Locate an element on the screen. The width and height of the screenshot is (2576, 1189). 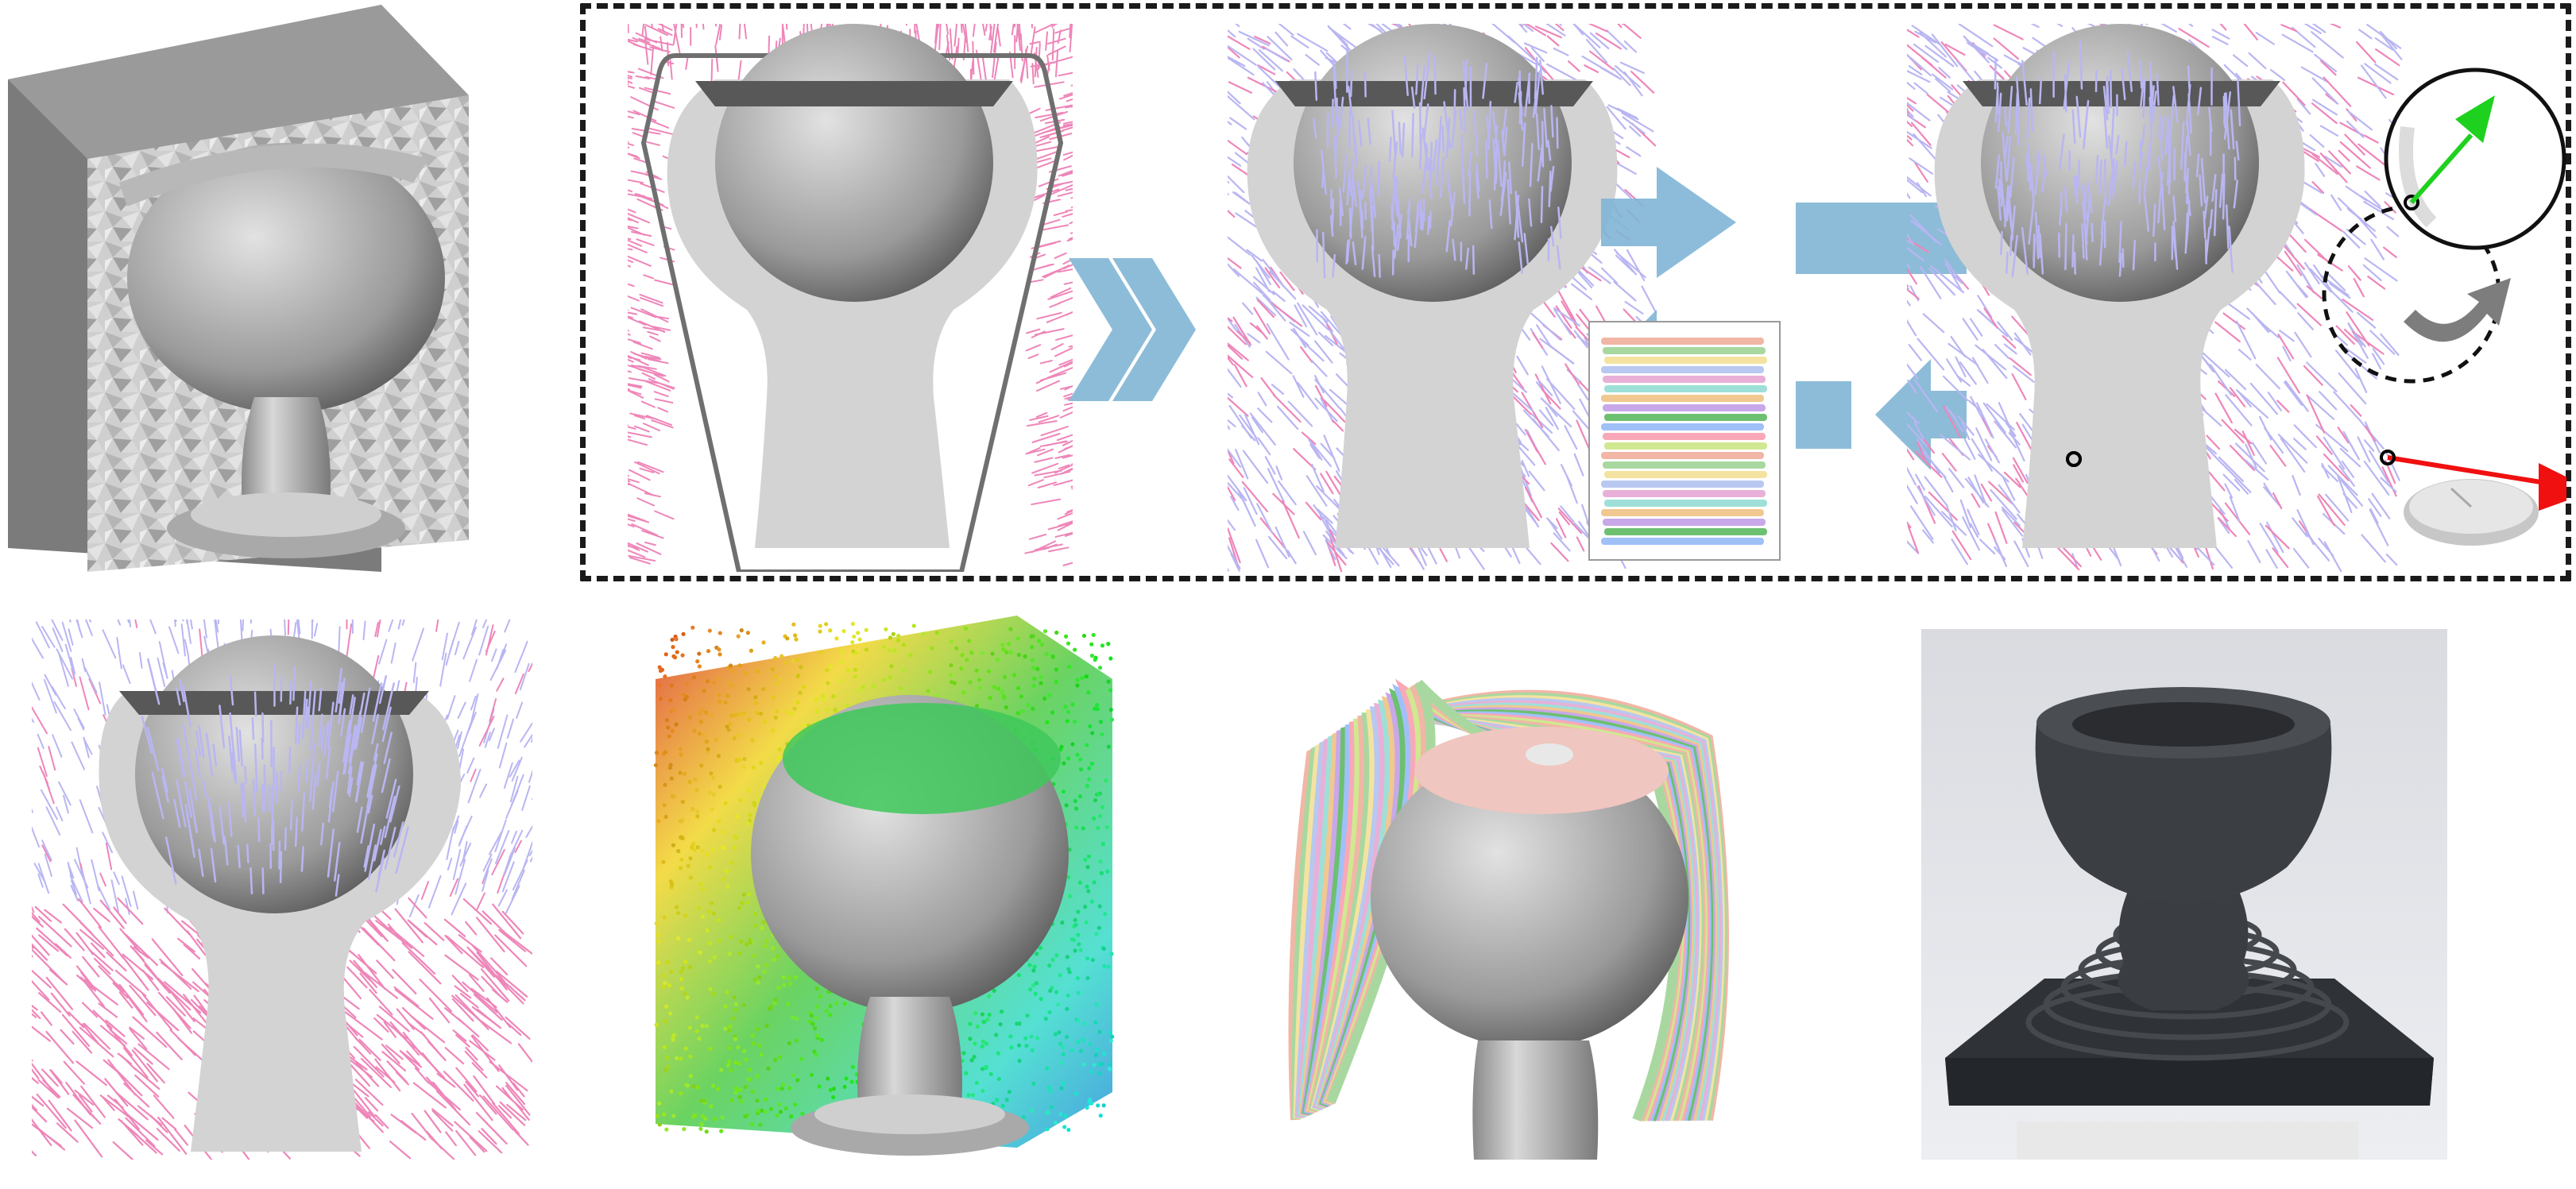
scalar-field-svg is located at coordinates (884, 886).